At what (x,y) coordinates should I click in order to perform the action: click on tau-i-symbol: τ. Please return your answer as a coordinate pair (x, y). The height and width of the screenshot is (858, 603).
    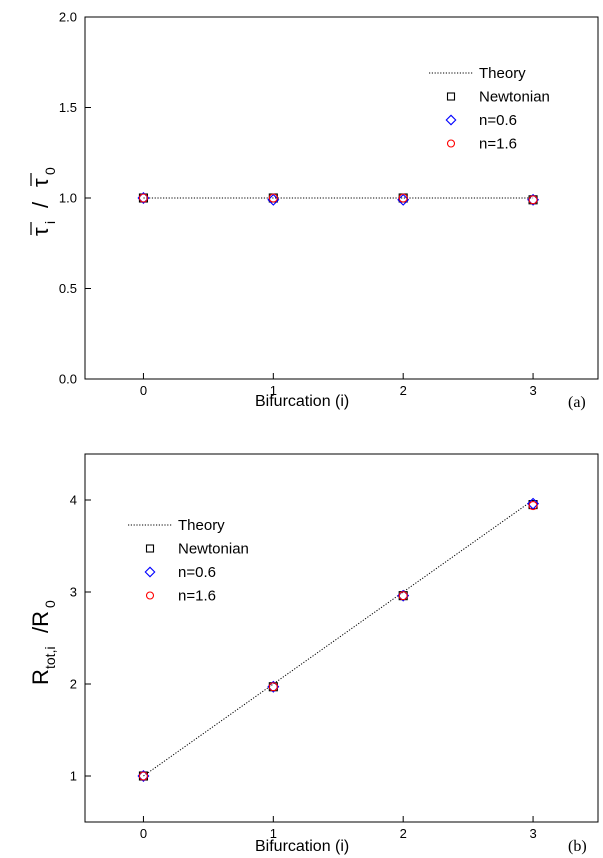
    Looking at the image, I should click on (40, 231).